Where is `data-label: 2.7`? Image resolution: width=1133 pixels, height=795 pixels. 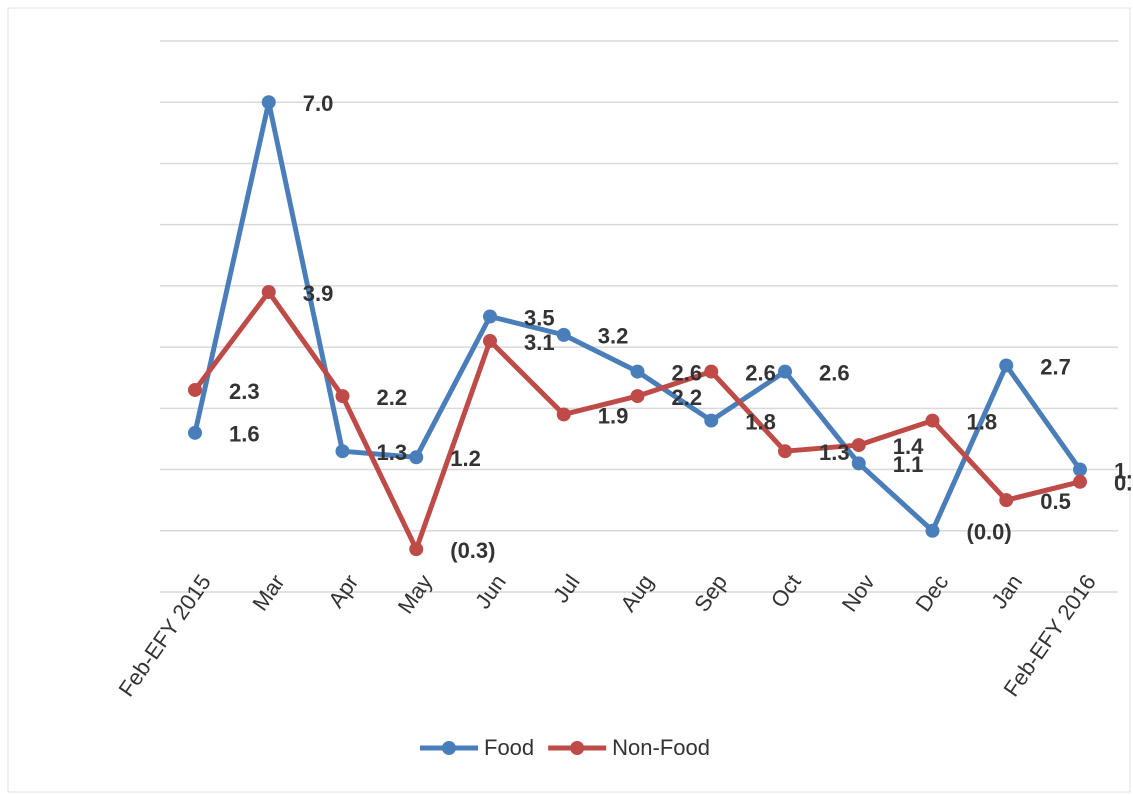 data-label: 2.7 is located at coordinates (1055, 366).